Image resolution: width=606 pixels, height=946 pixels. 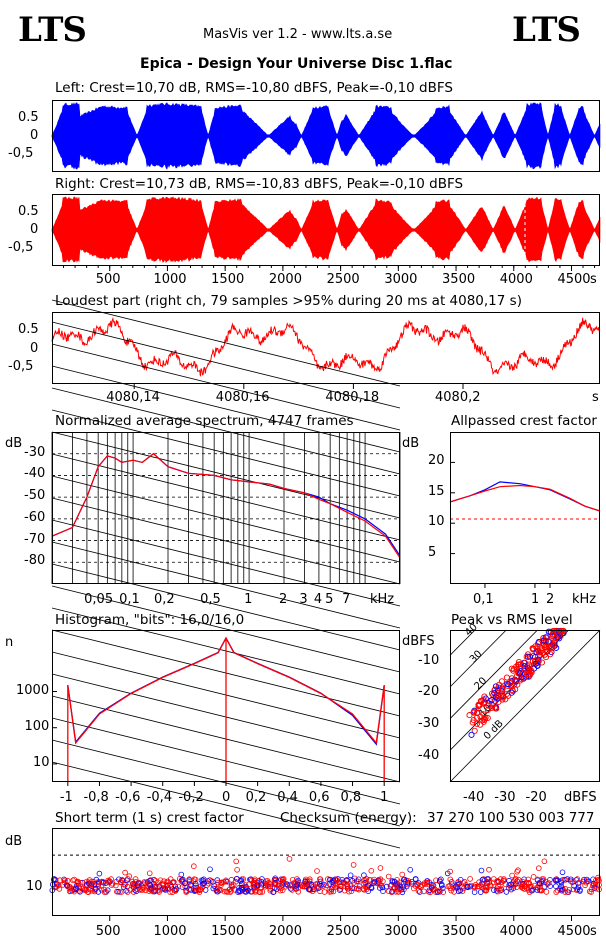 What do you see at coordinates (226, 797) in the screenshot?
I see `hist-xtick-label: 0` at bounding box center [226, 797].